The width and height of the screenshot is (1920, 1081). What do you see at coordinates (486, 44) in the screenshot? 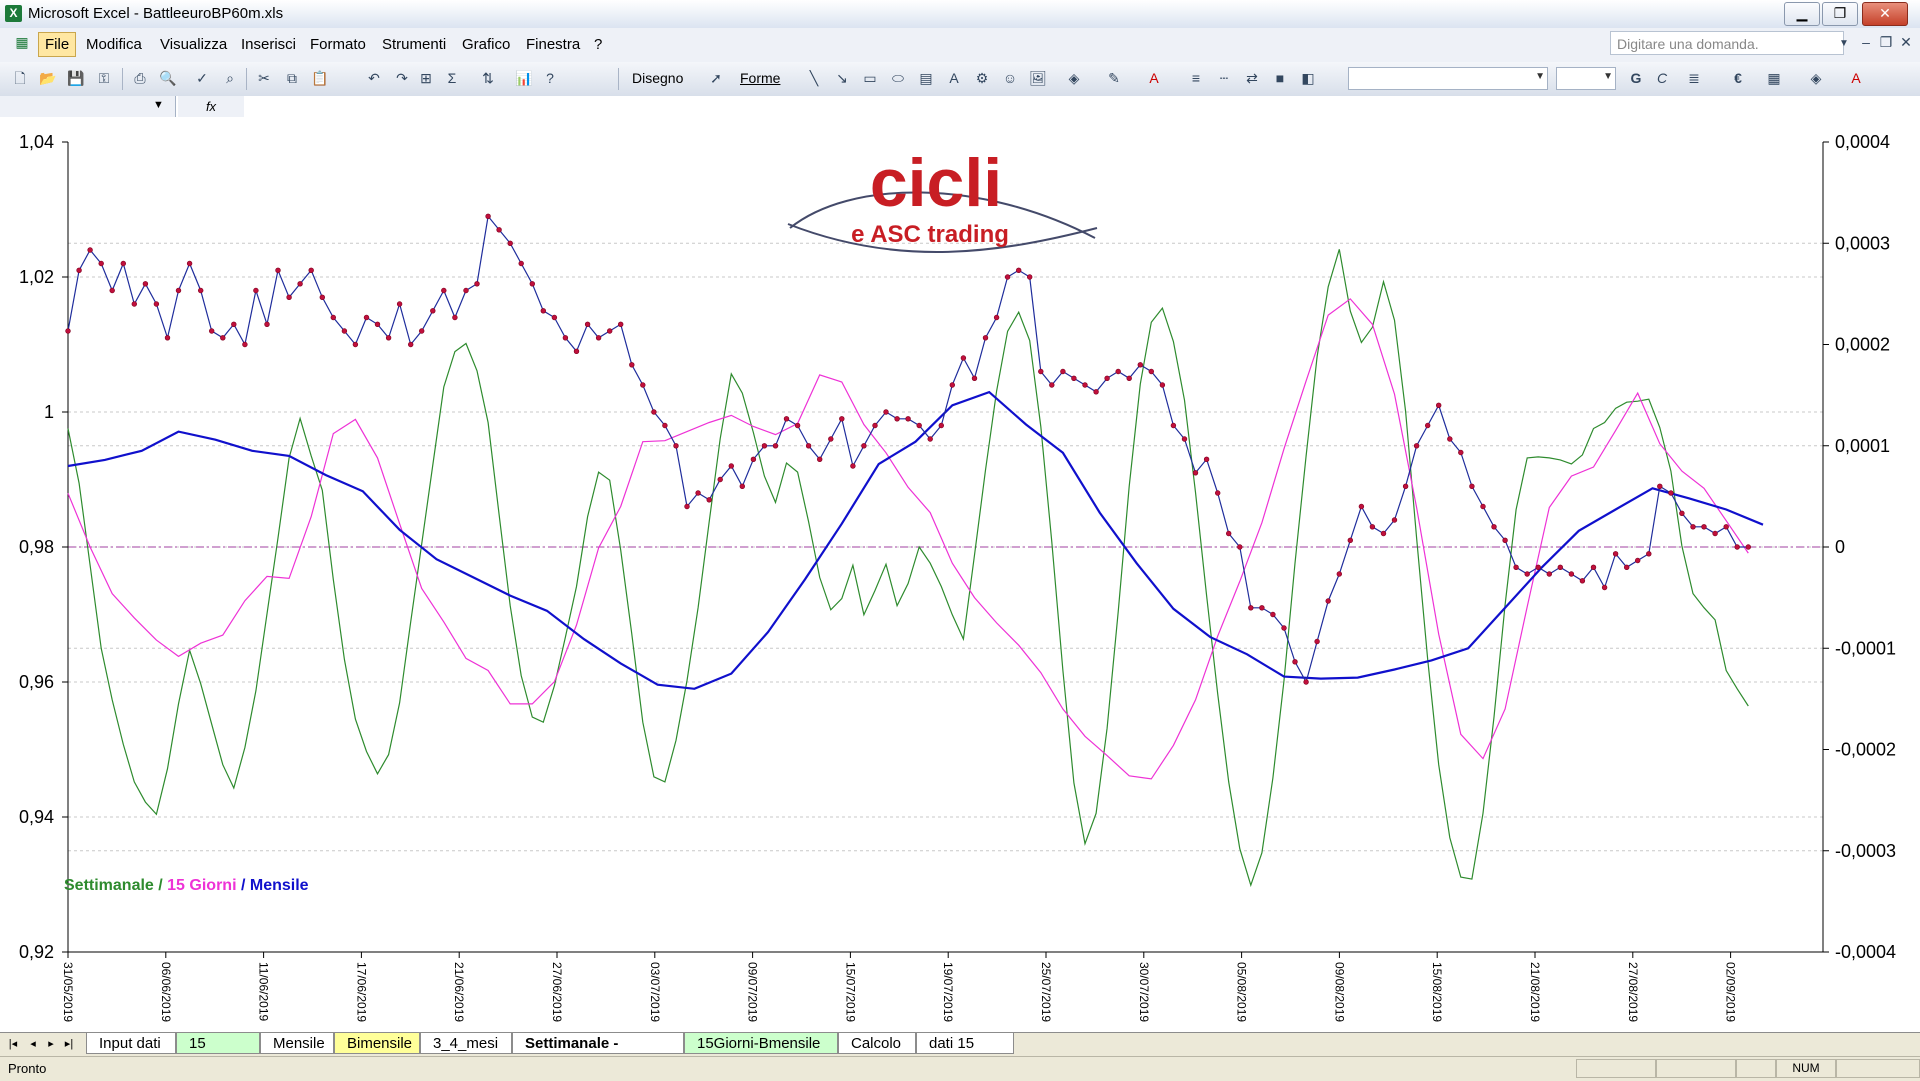
I see `menu-grafico: Grafico` at bounding box center [486, 44].